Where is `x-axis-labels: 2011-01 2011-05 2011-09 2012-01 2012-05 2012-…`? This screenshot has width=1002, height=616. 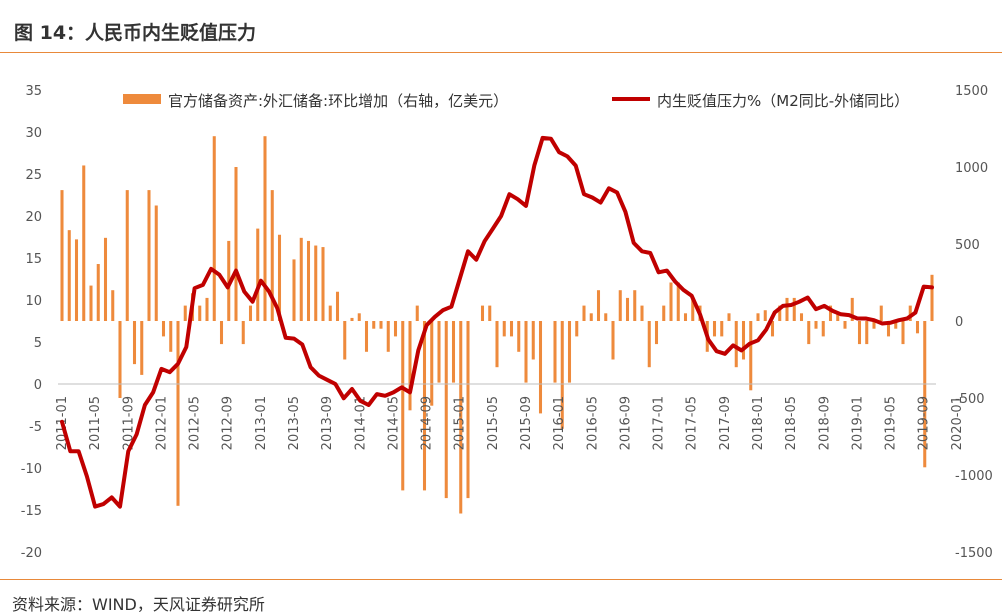 x-axis-labels: 2011-01 2011-05 2011-09 2012-01 2012-05 2012-… is located at coordinates (510, 423).